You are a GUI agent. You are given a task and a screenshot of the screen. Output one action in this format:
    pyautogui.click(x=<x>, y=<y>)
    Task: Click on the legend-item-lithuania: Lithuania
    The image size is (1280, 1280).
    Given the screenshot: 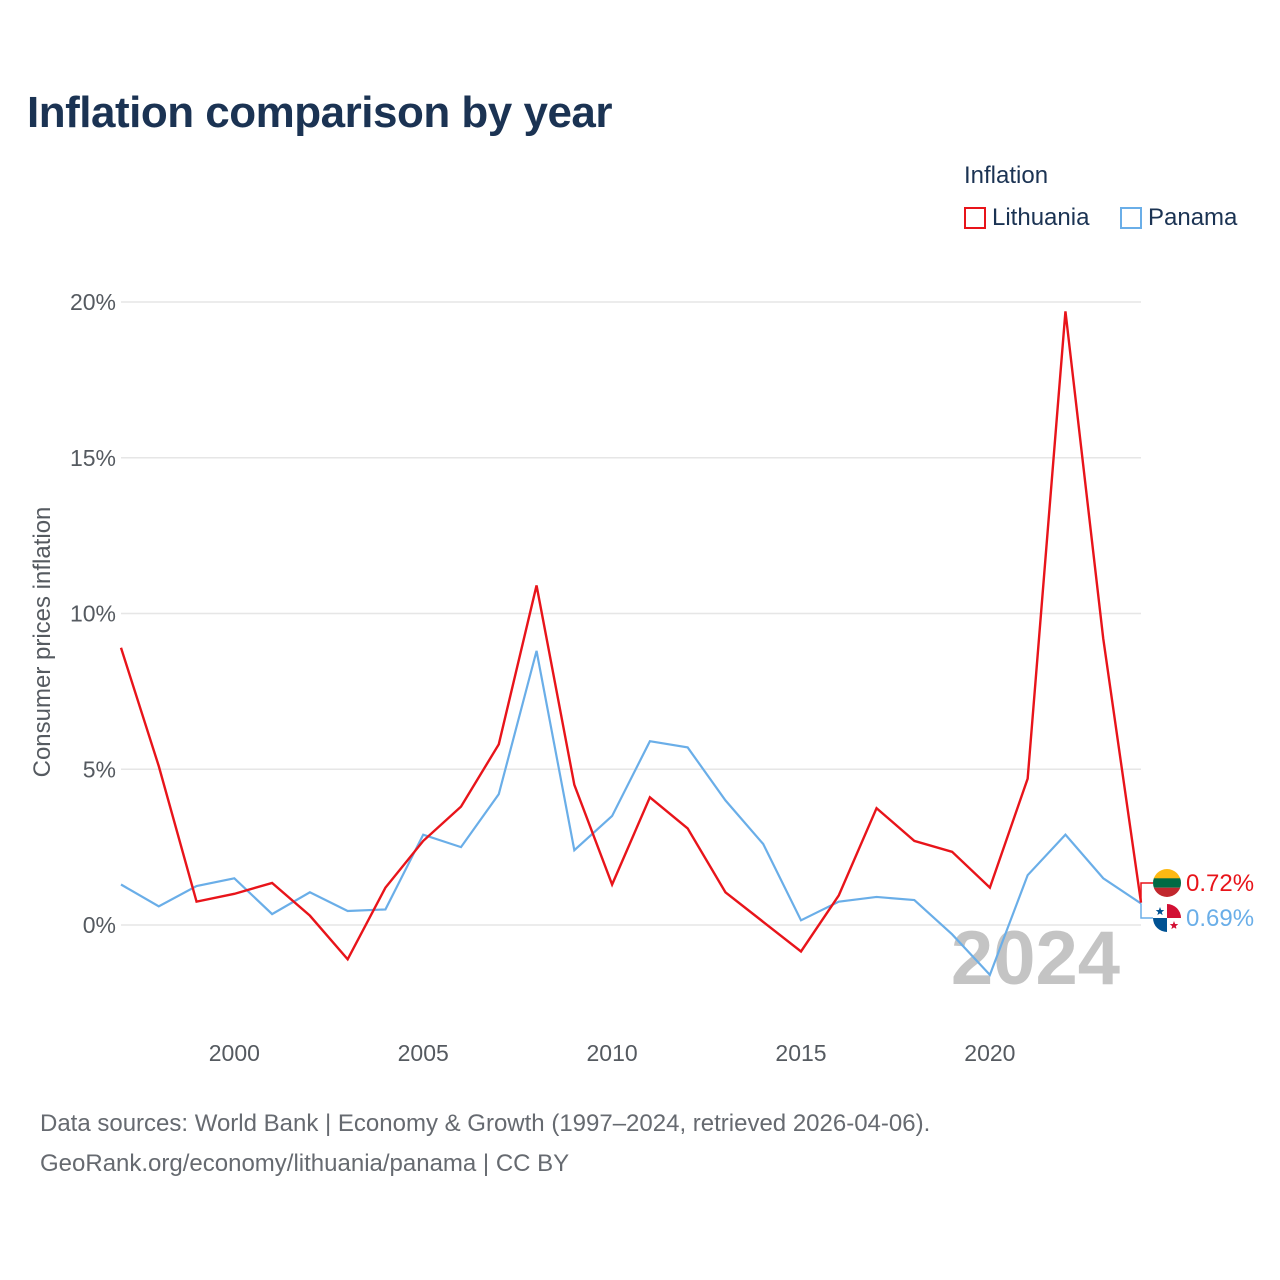 What is the action you would take?
    pyautogui.click(x=1026, y=218)
    